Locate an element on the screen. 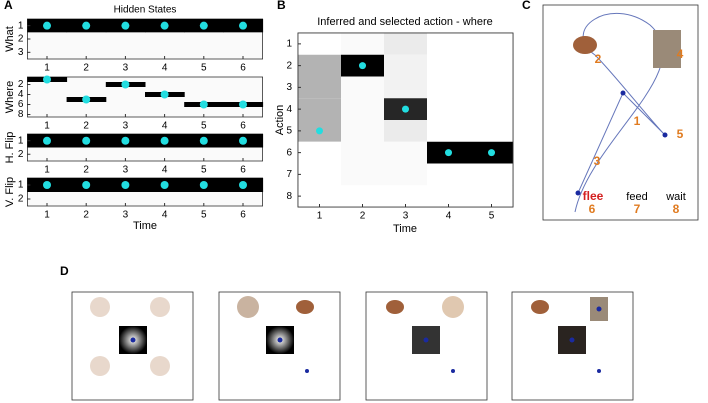  panel-c-art is located at coordinates (620, 112).